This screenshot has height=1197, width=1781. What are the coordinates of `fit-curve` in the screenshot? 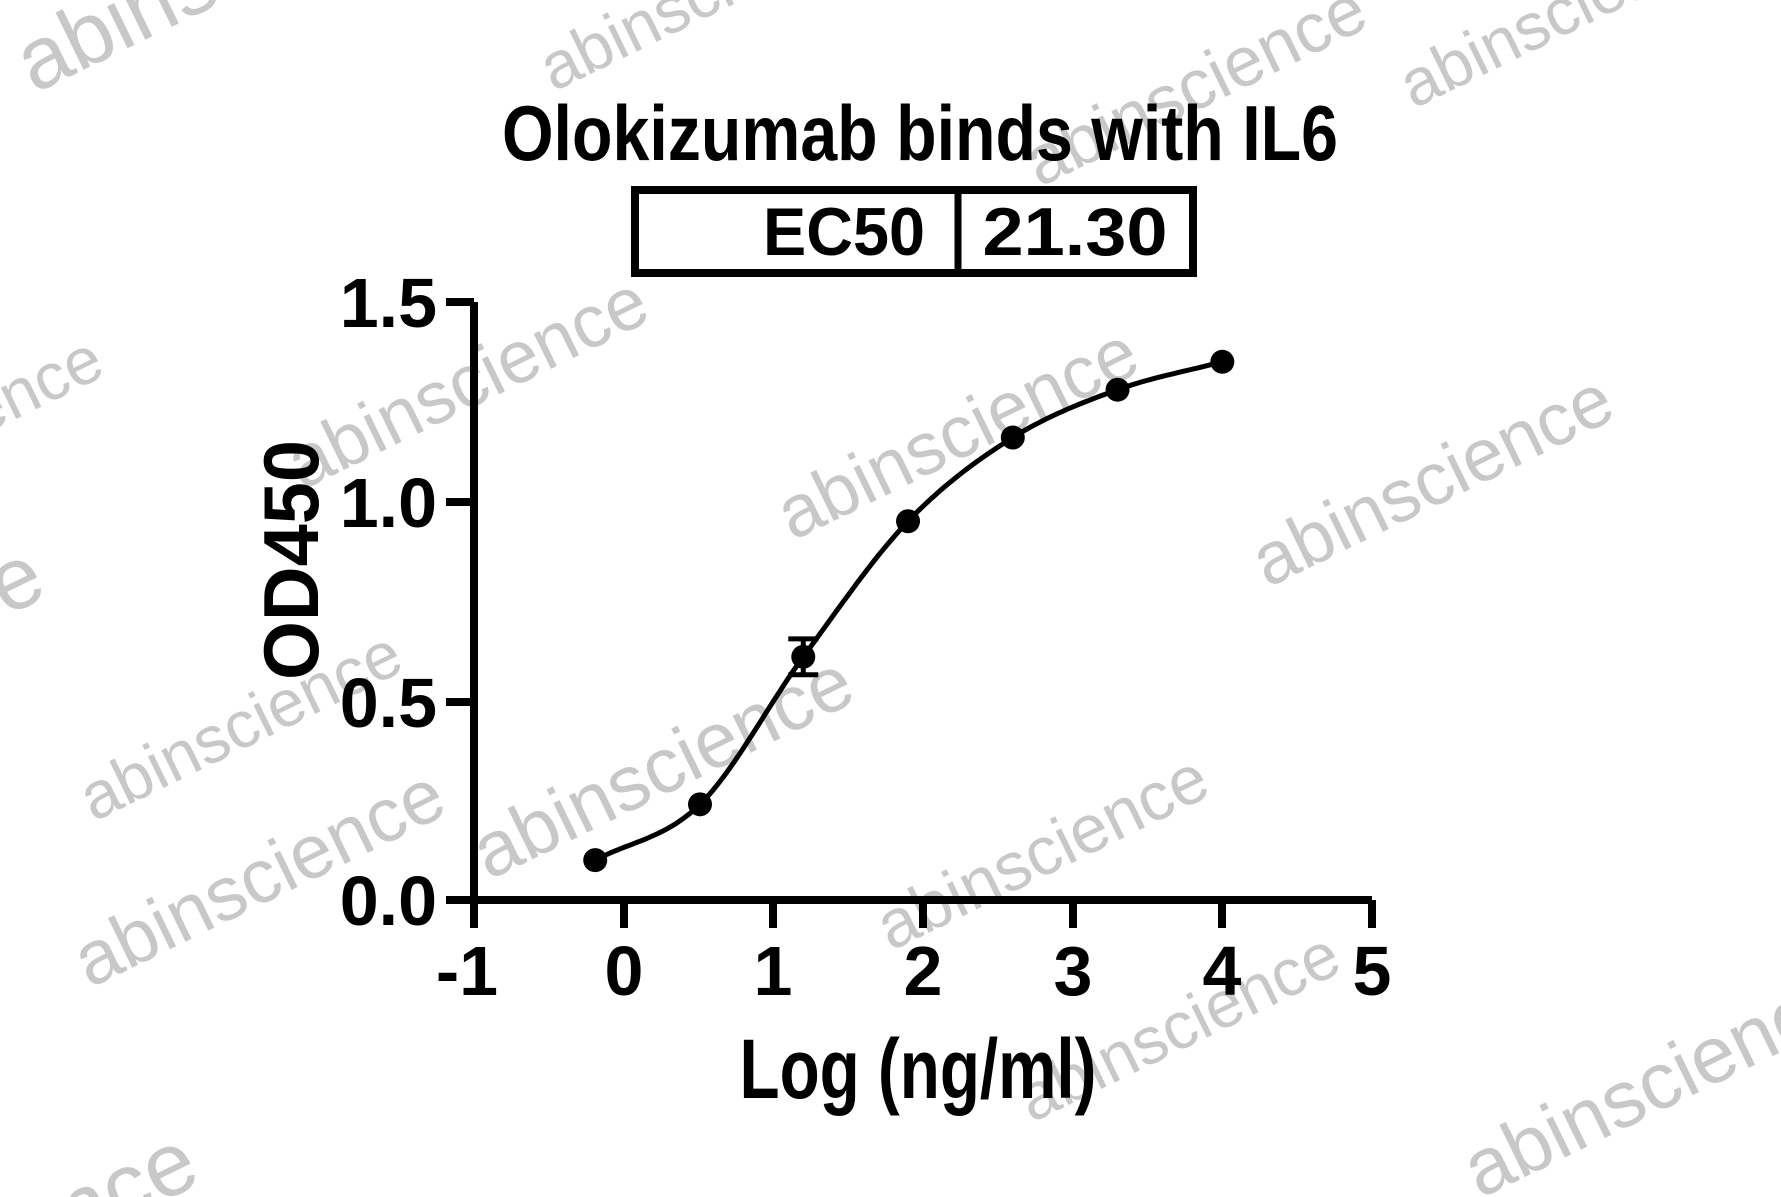 It's located at (908, 611).